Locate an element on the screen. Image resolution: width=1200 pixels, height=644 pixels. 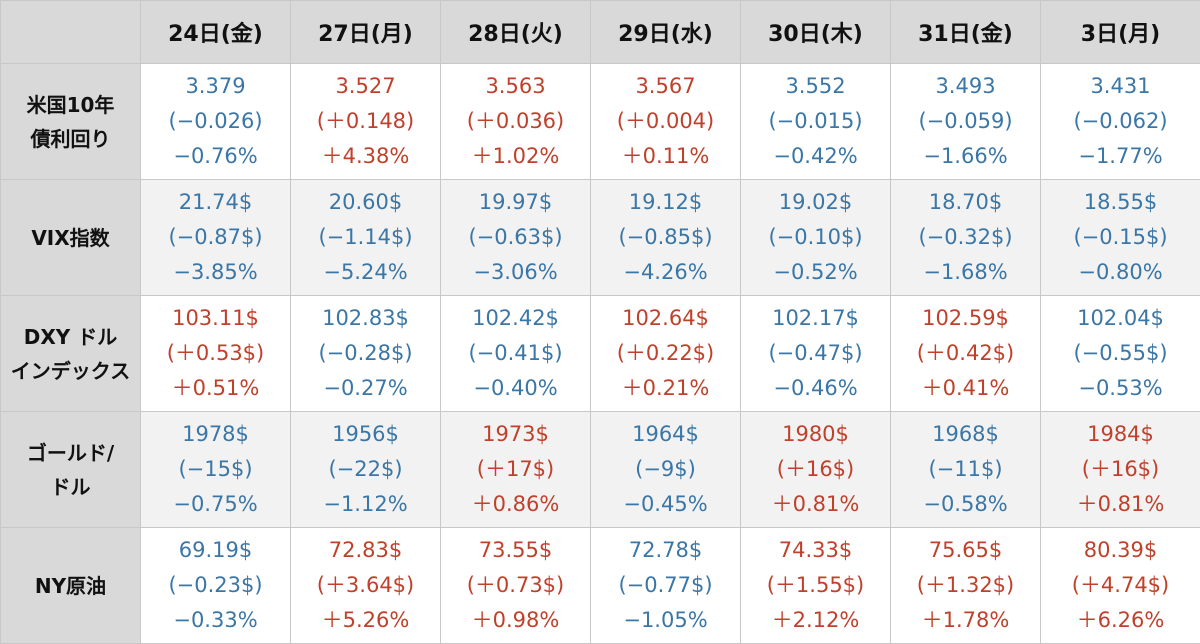
data-cell: 80.39$(＋4.74$)＋6.26% is located at coordinates (1120, 586).